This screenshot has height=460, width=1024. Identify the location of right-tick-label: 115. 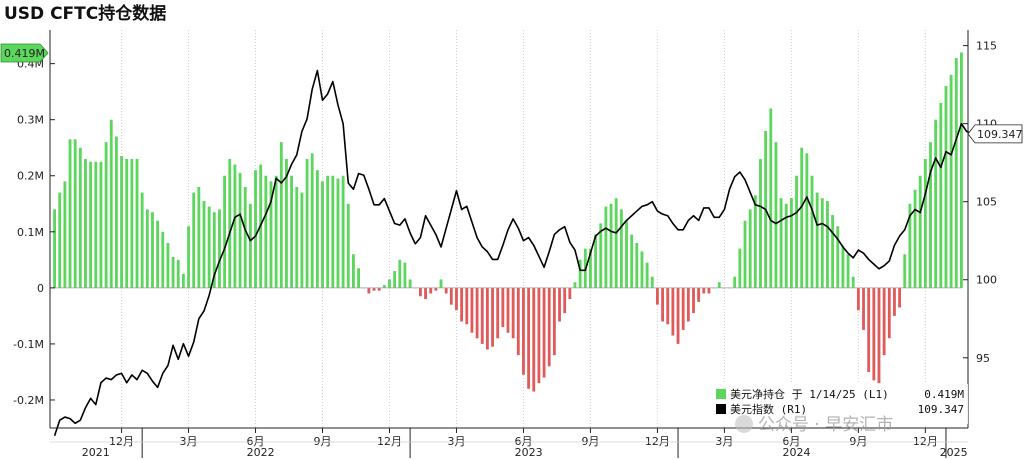
(986, 46).